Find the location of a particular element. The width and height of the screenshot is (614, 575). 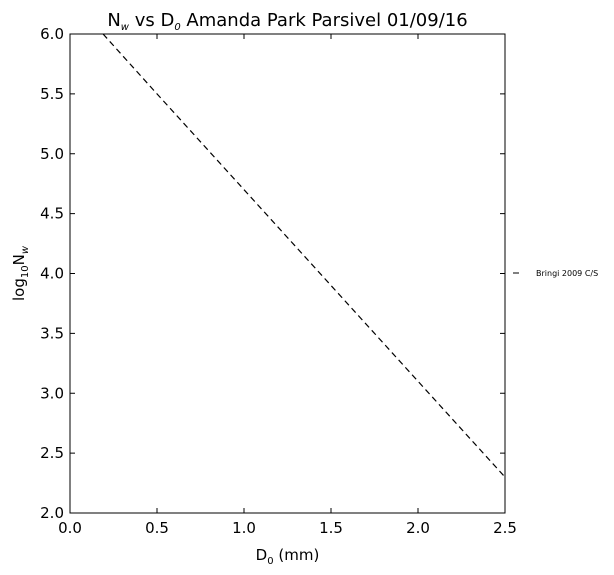

x-tick-label: 0.0 is located at coordinates (70, 528).